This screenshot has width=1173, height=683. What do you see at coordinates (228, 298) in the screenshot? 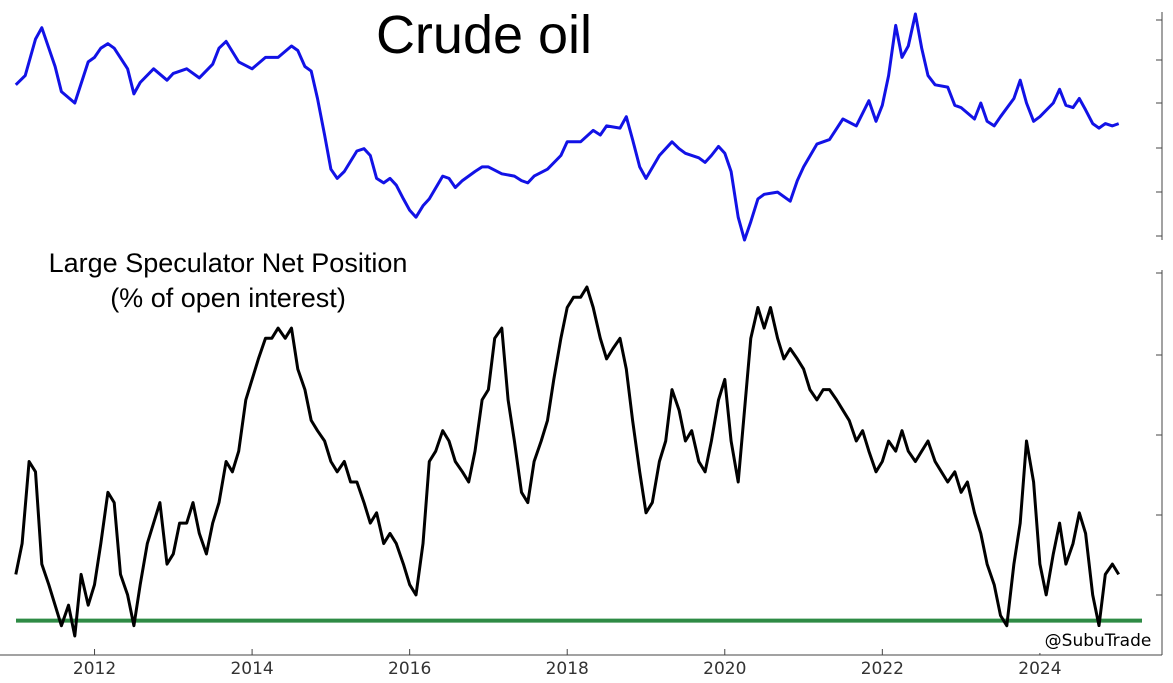
I see `panel-subtitle: (% of open interest)` at bounding box center [228, 298].